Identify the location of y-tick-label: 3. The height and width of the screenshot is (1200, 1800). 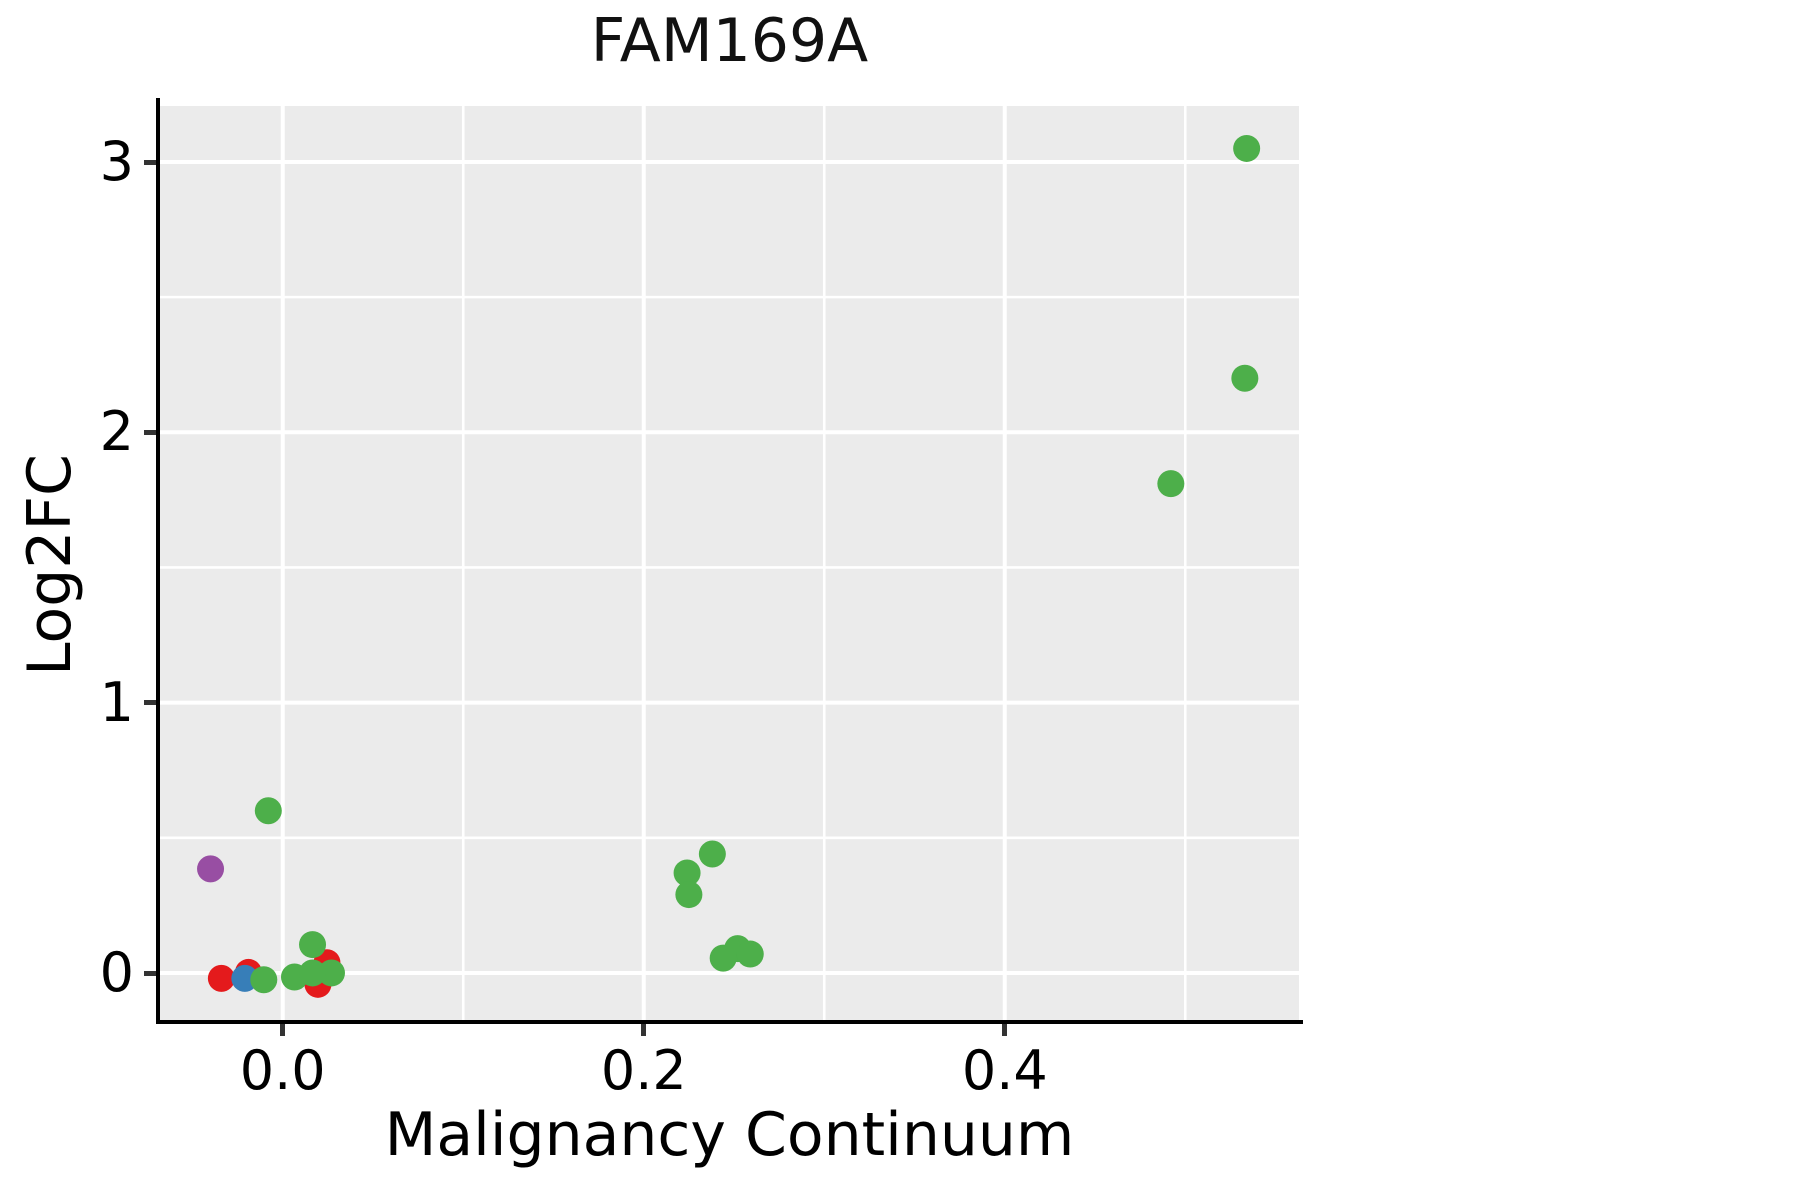
(116, 161).